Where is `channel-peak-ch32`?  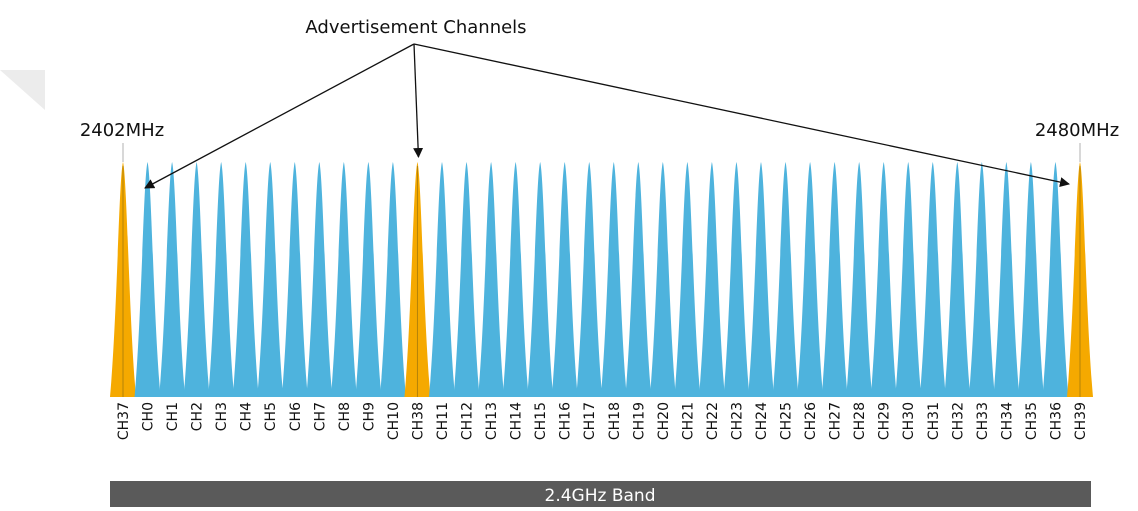
channel-peak-ch32 is located at coordinates (957, 279).